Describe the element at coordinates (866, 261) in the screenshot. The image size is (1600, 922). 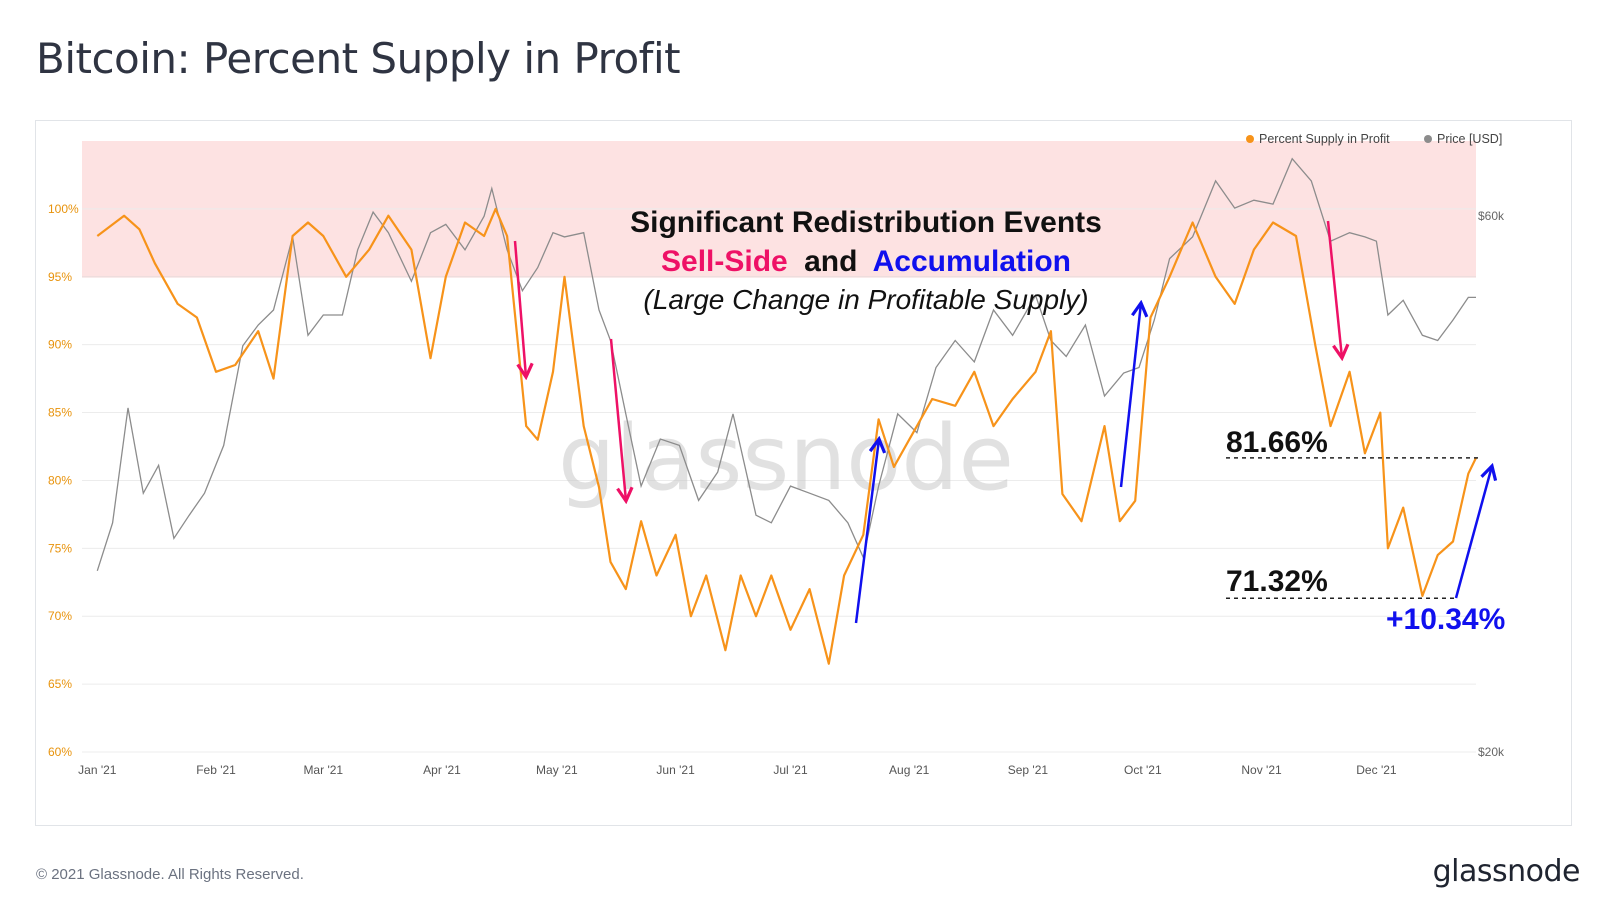
I see `annotation-line2: Sell-Side and Accumulation` at that location.